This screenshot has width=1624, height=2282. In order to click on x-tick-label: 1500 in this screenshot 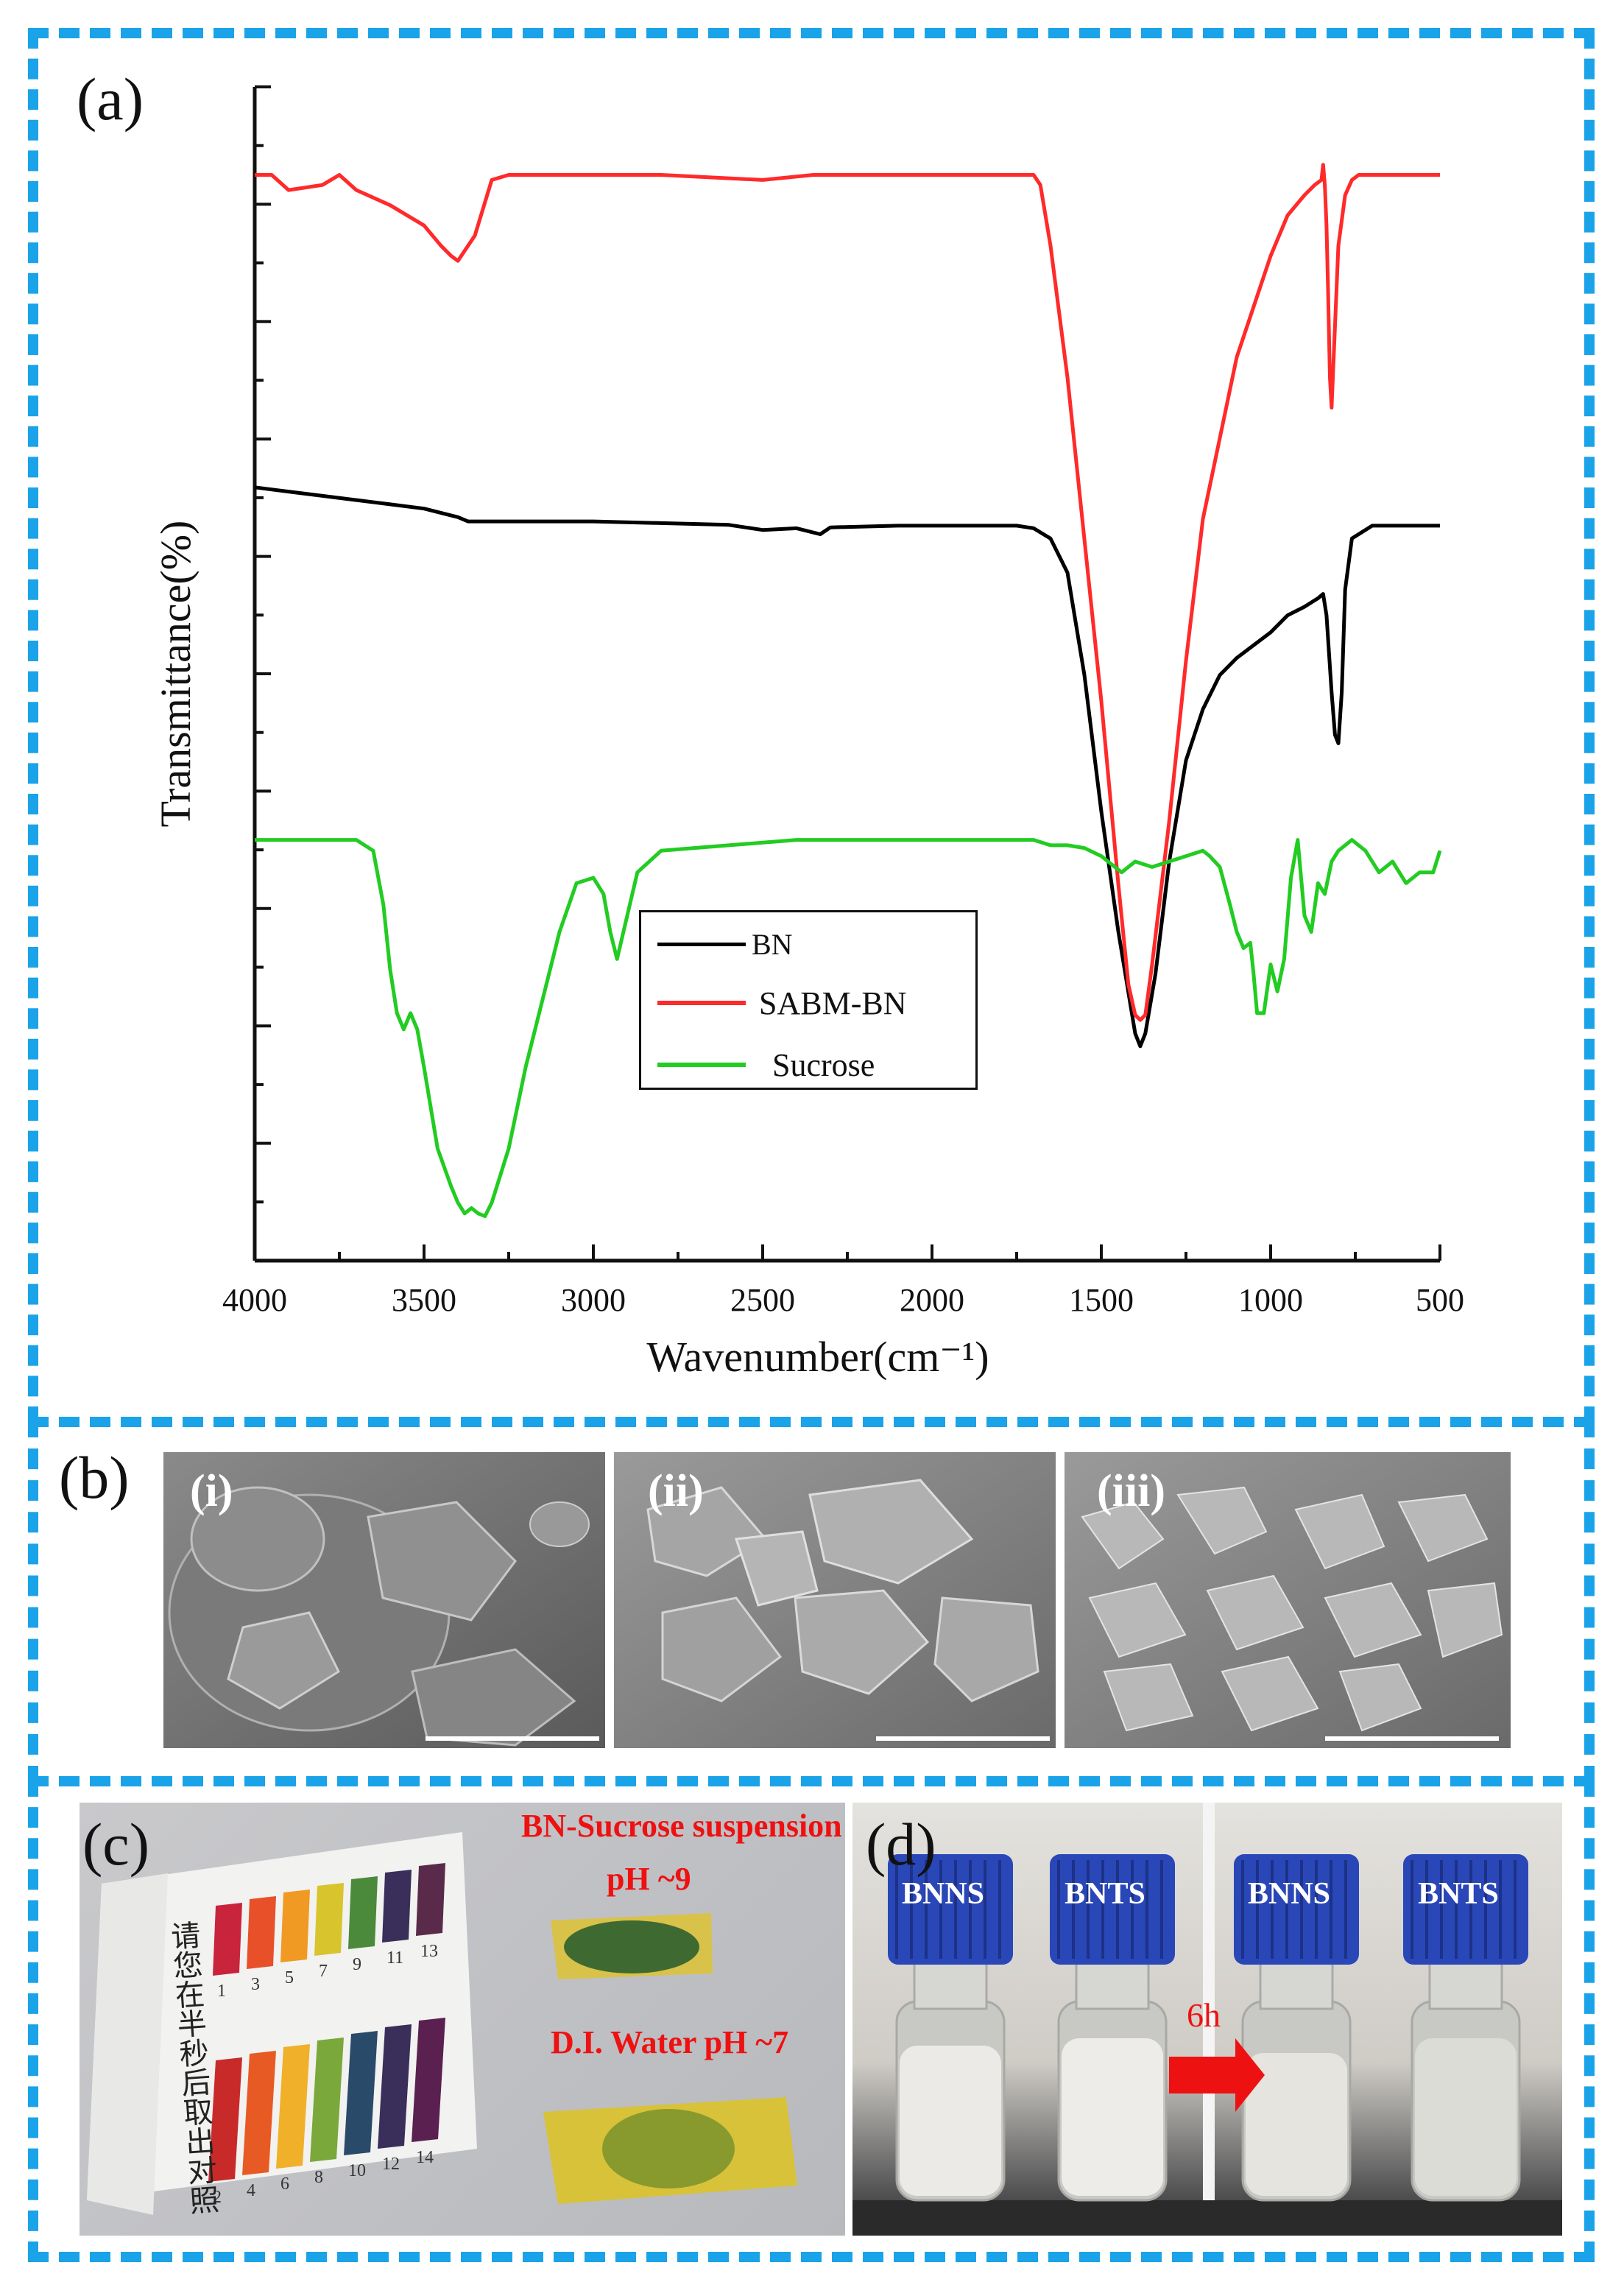, I will do `click(1101, 1300)`.